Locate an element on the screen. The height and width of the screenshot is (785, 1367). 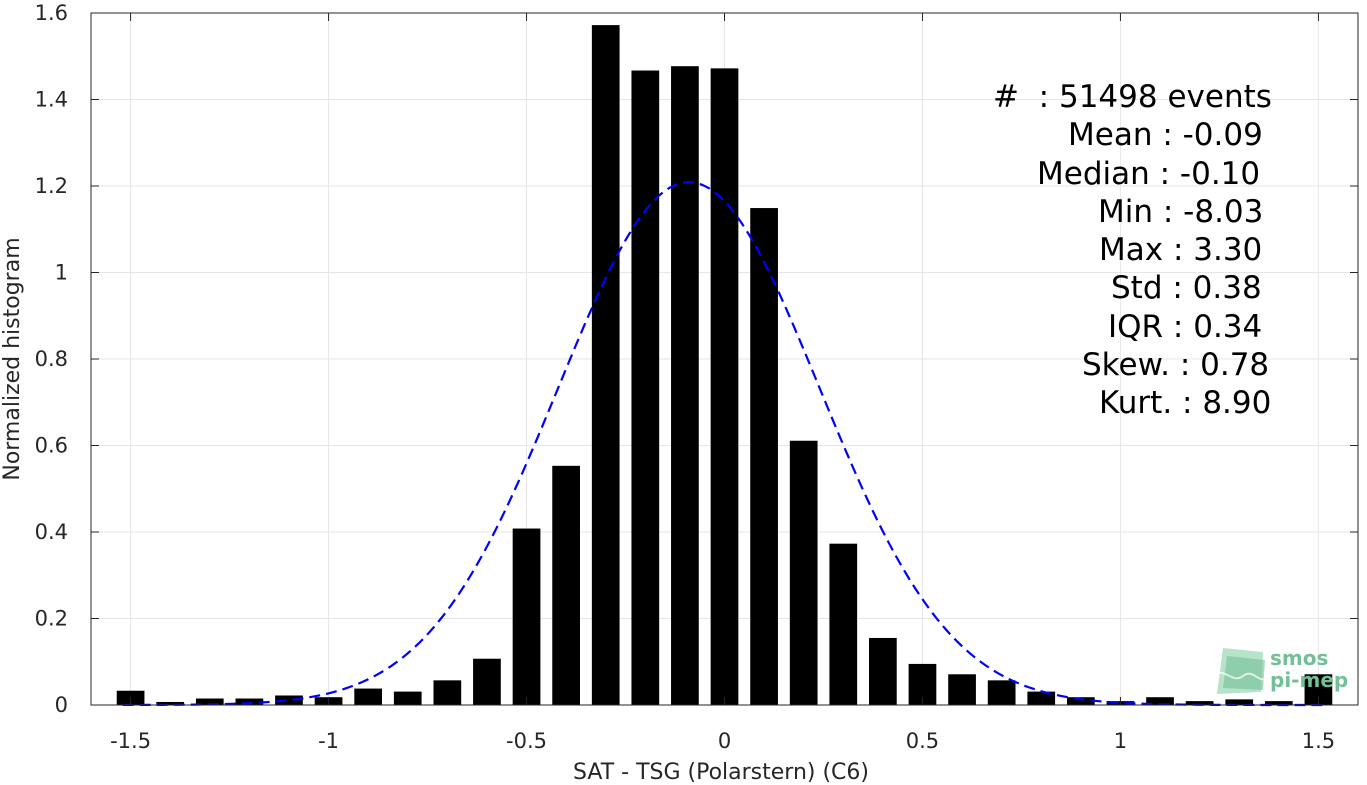
y-tick-label: 0.8 is located at coordinates (51, 359).